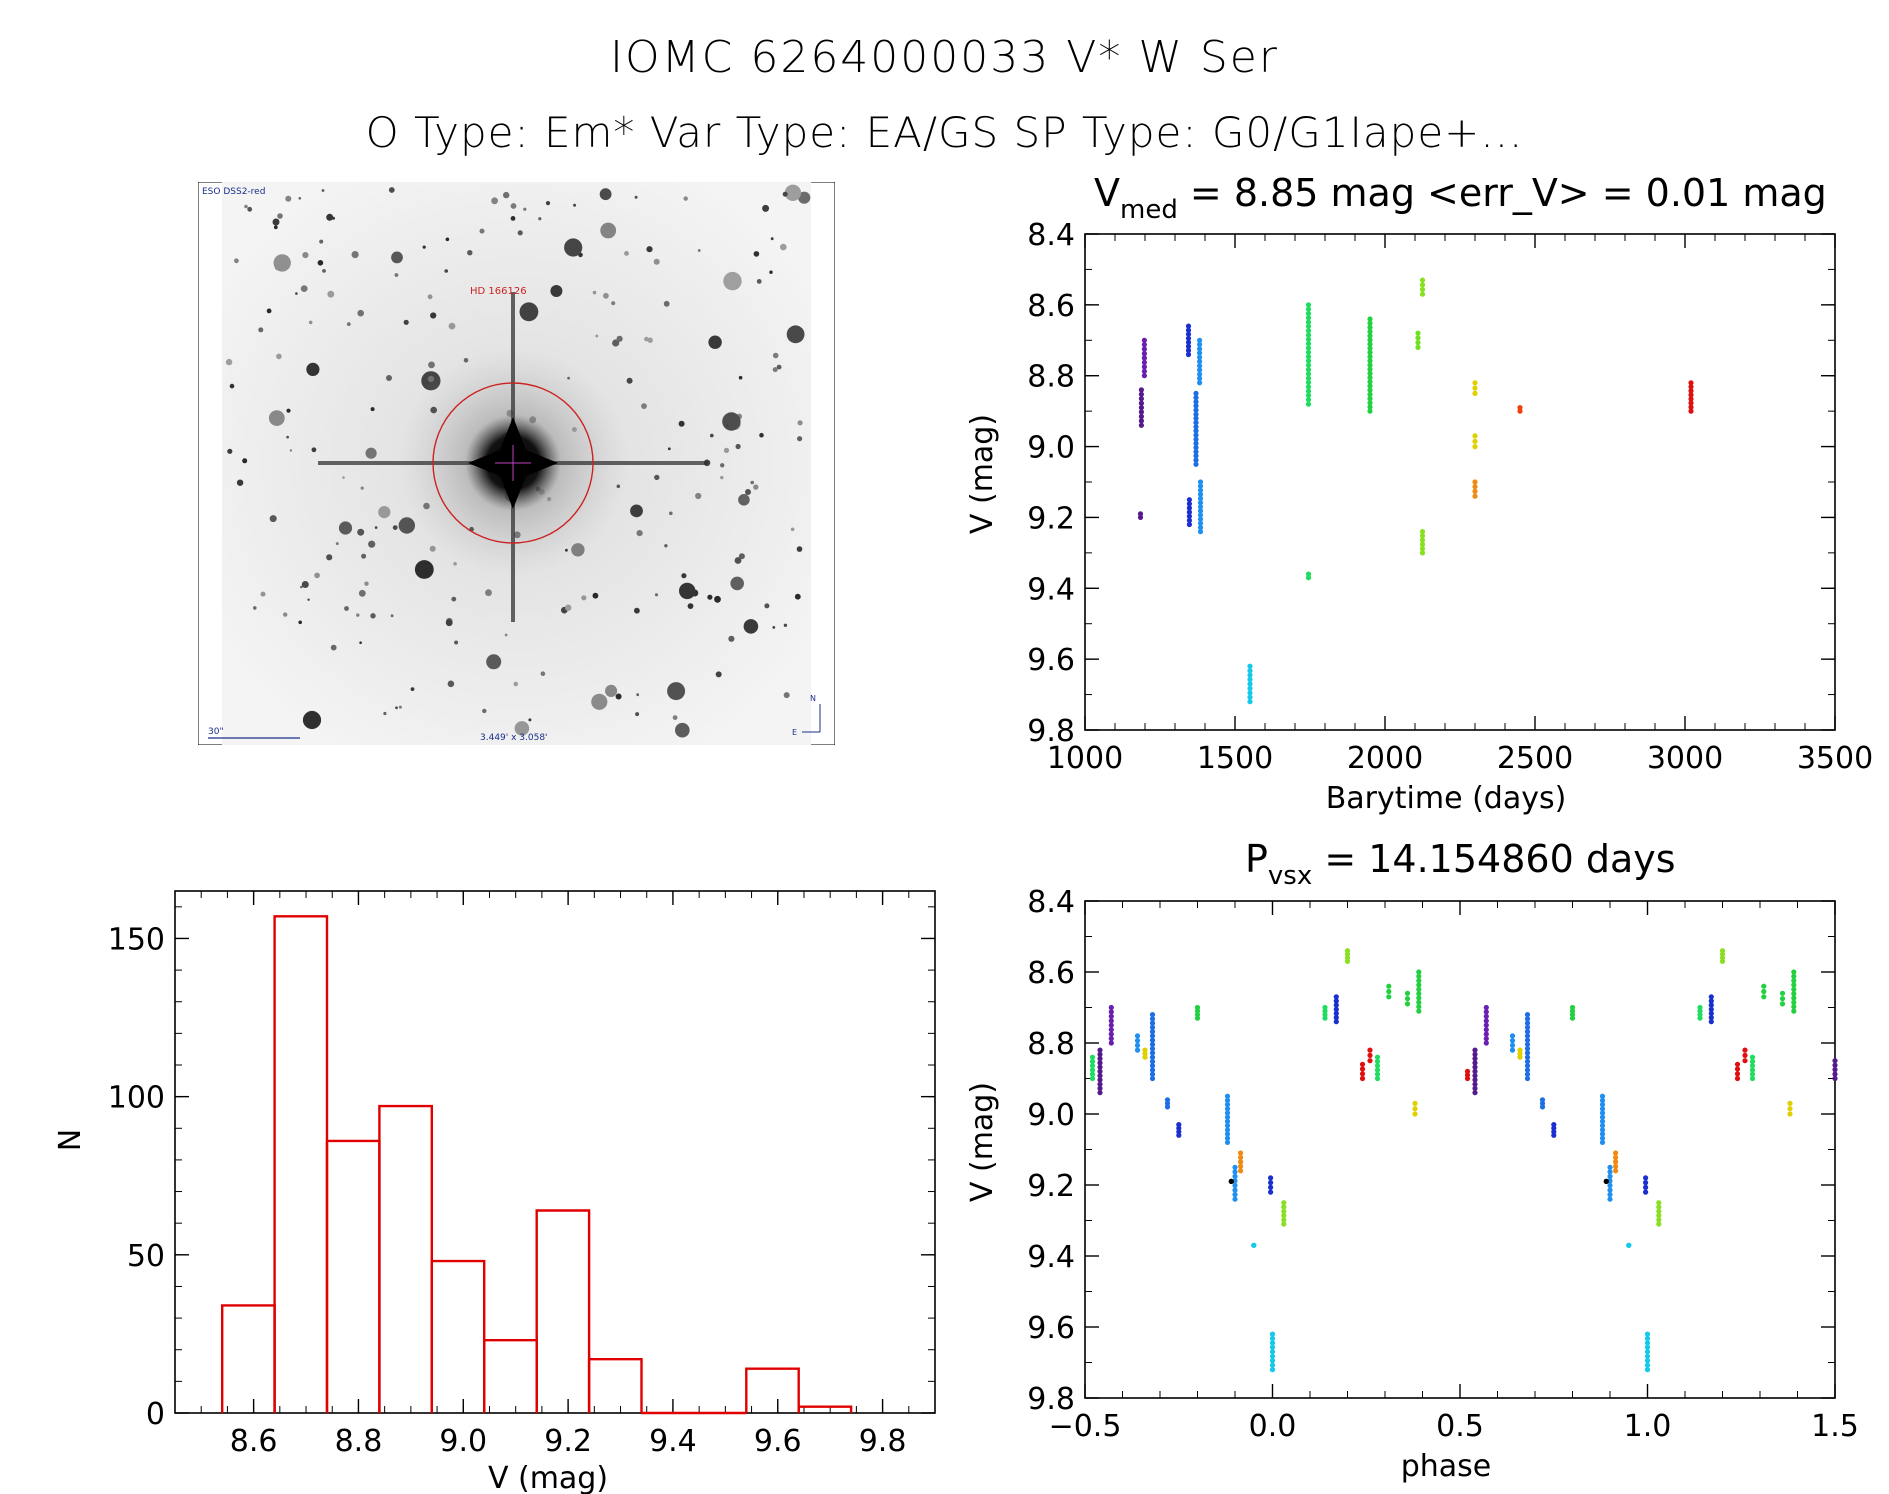 This screenshot has width=1889, height=1494. Describe the element at coordinates (1051, 448) in the screenshot. I see `y-tick-label: 9.0` at that location.